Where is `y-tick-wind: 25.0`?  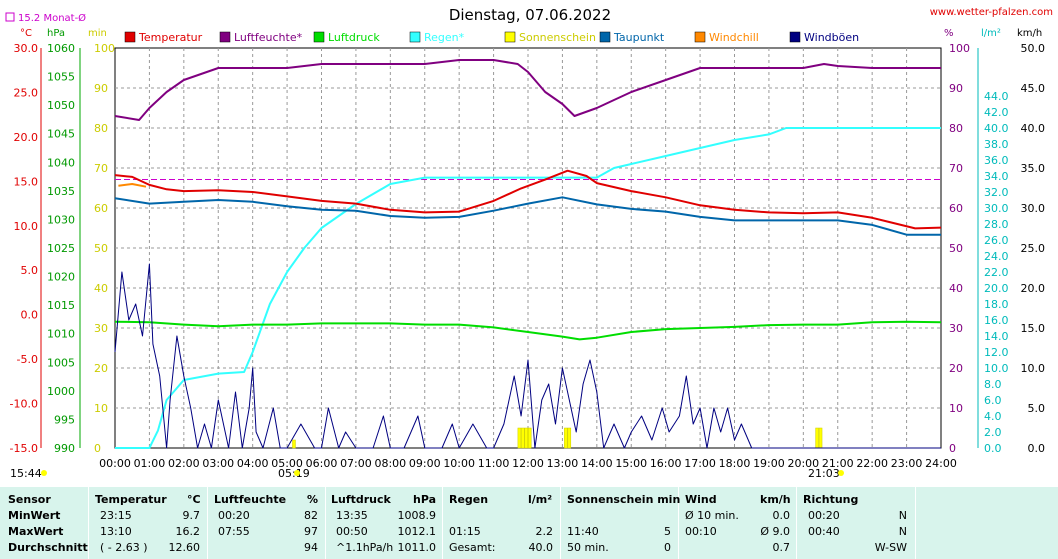 y-tick-wind: 25.0 is located at coordinates (1033, 248).